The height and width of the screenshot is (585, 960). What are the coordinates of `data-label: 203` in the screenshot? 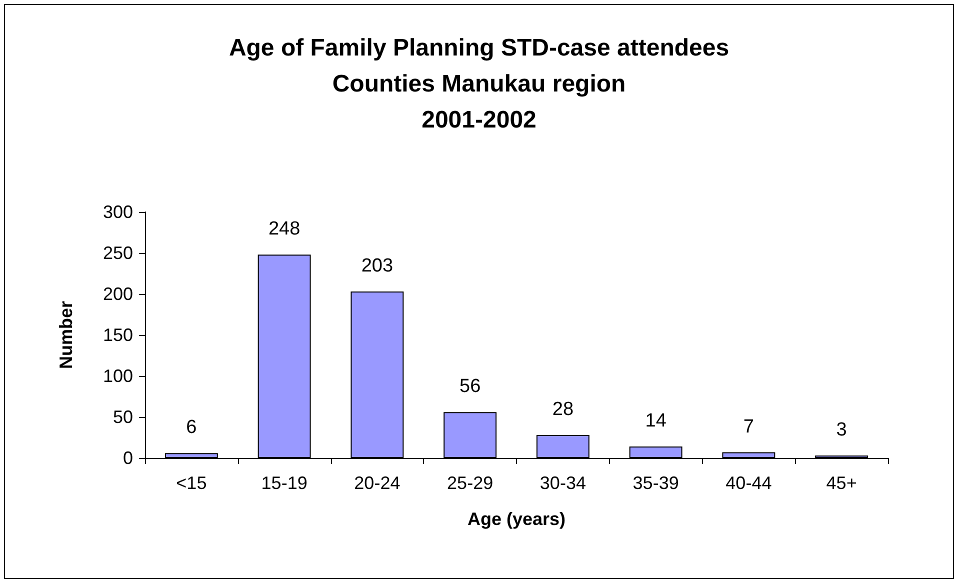 It's located at (377, 266).